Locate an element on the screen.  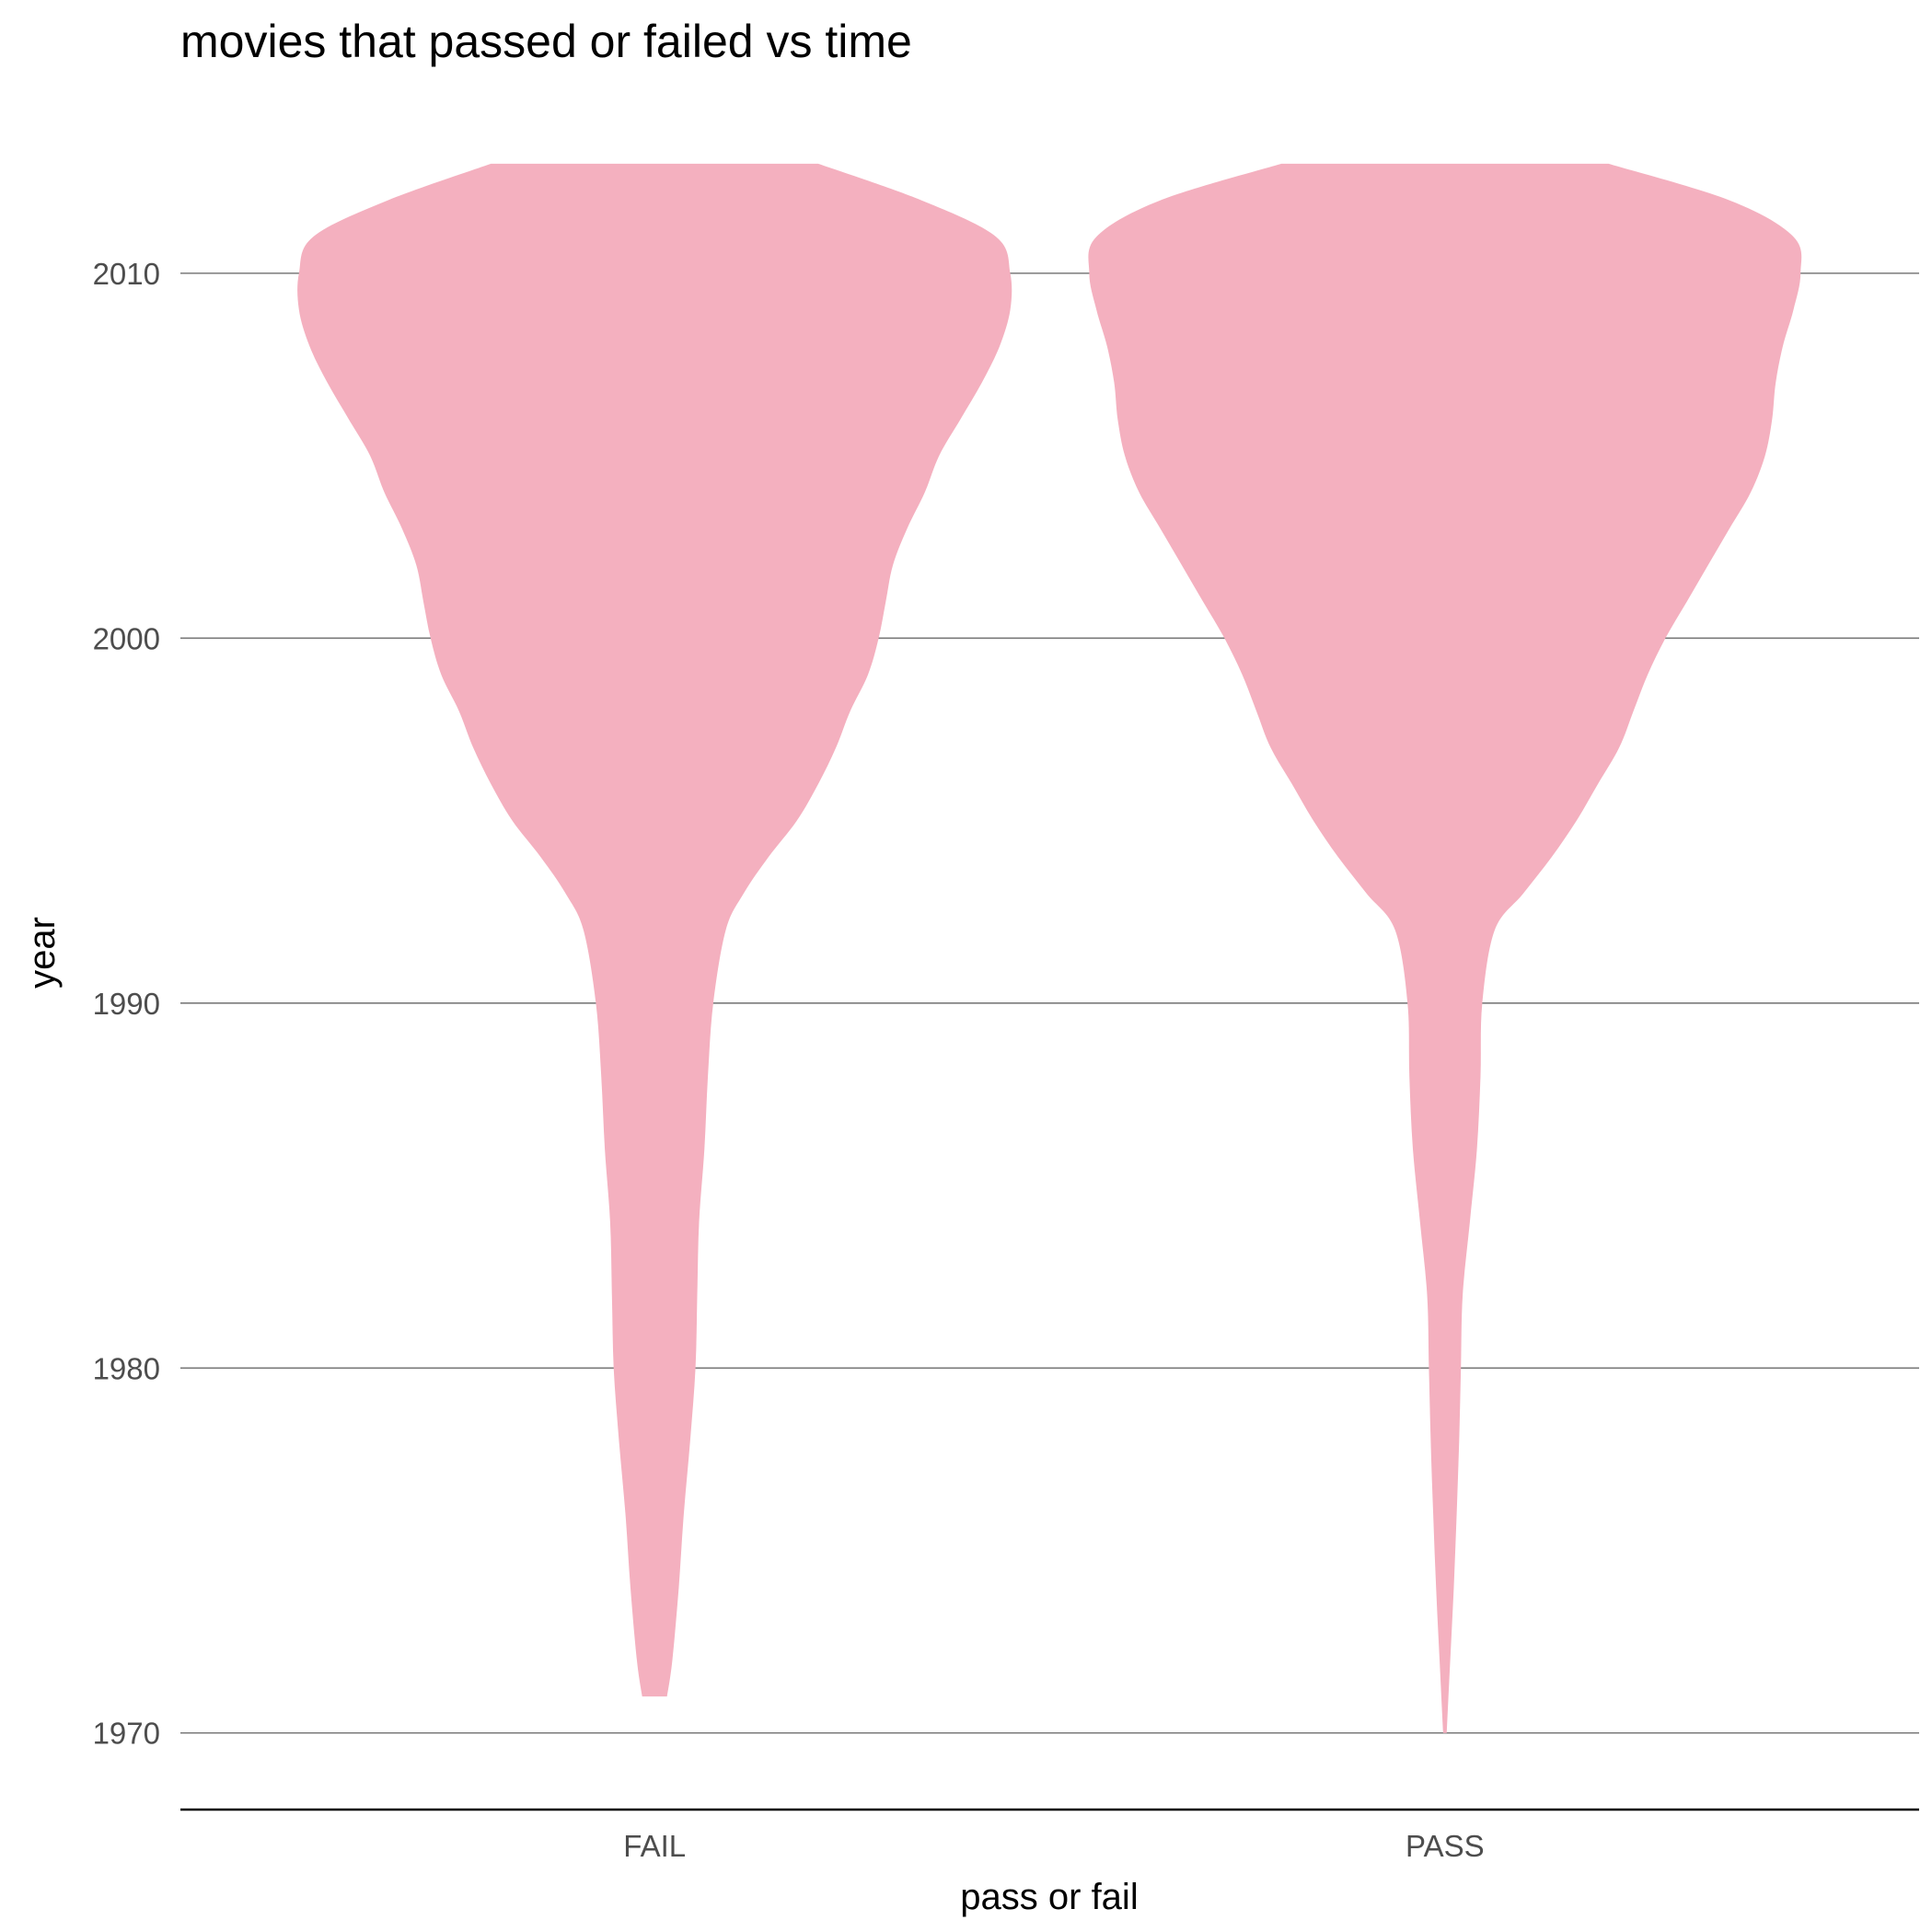
y-tick-label-1980: 1980 is located at coordinates (127, 1368).